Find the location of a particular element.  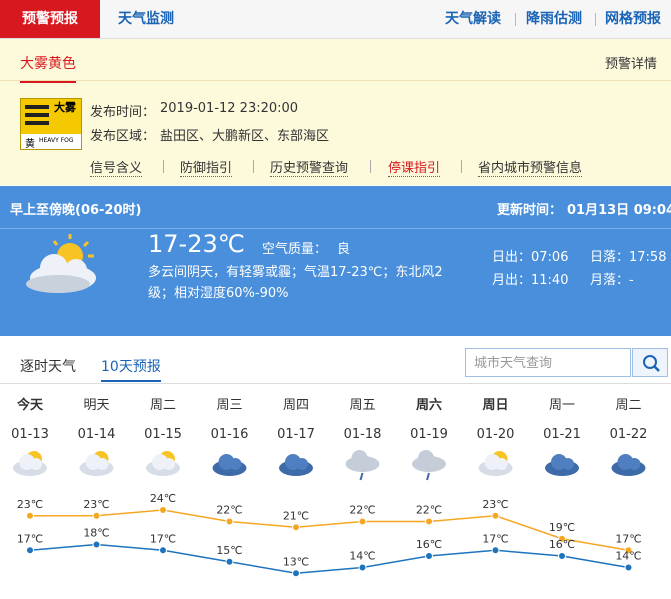

time-label: 发布时间： is located at coordinates (123, 112).